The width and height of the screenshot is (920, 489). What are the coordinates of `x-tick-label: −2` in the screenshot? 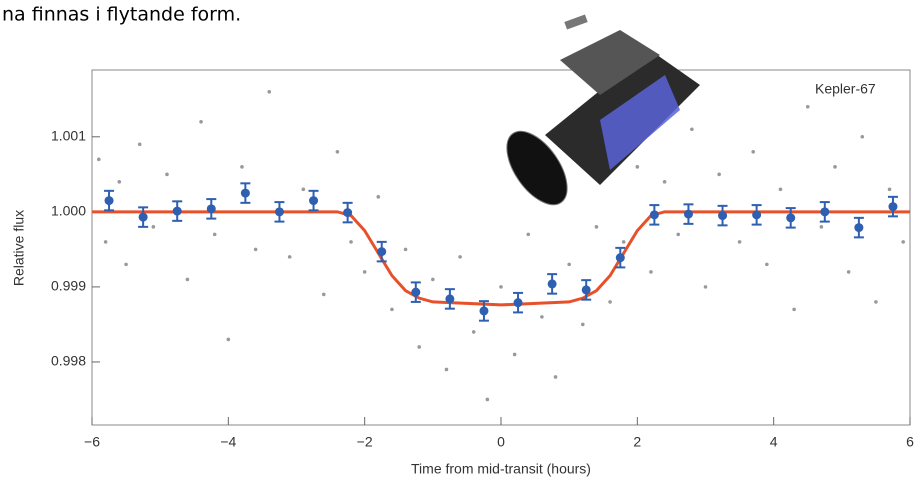 It's located at (365, 442).